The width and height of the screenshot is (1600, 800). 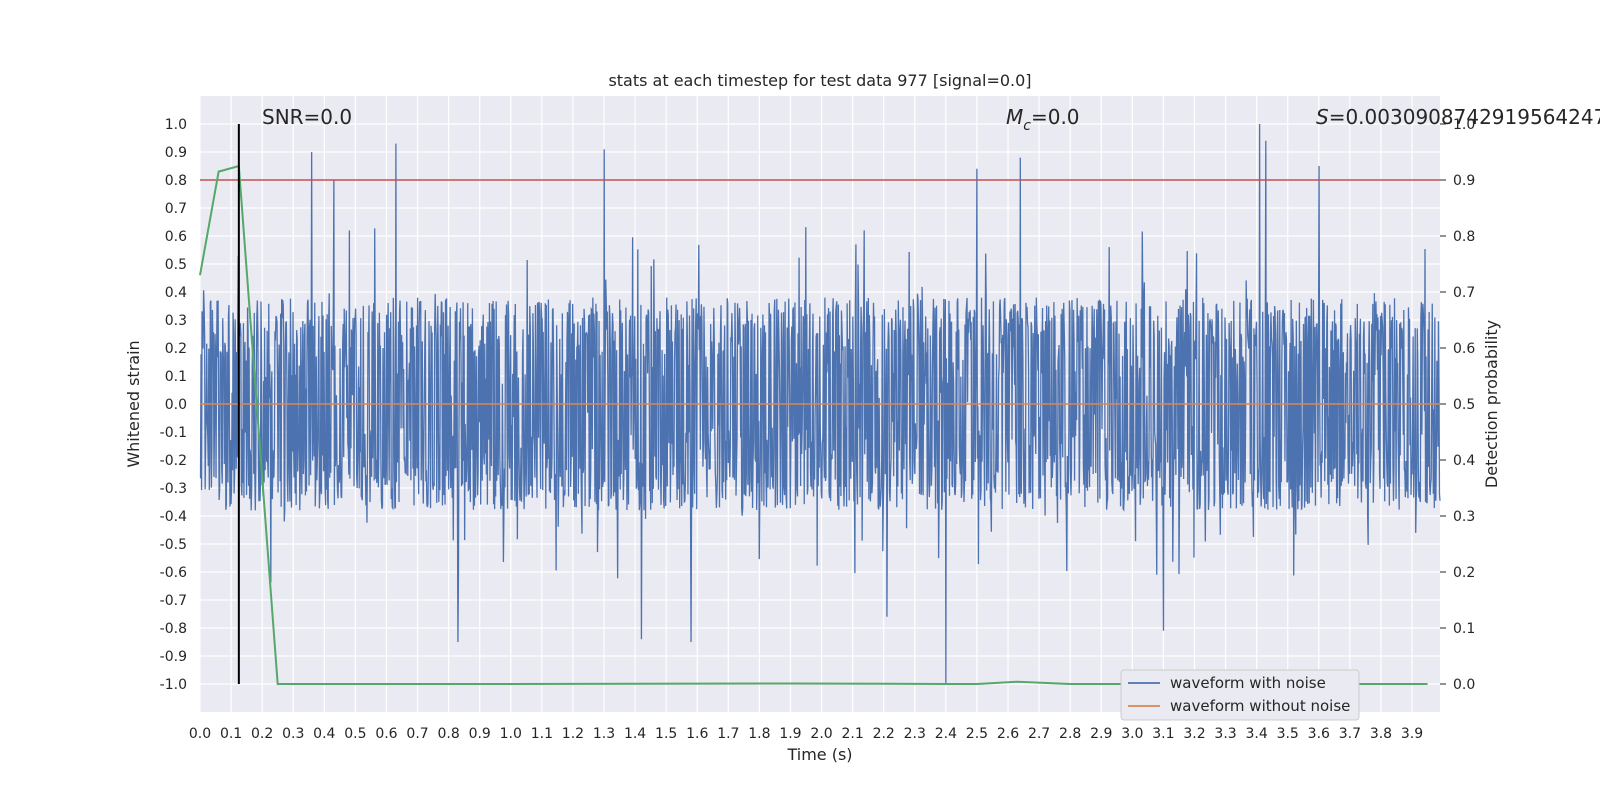 I want to click on x-tick-label: 0.4, so click(x=324, y=734).